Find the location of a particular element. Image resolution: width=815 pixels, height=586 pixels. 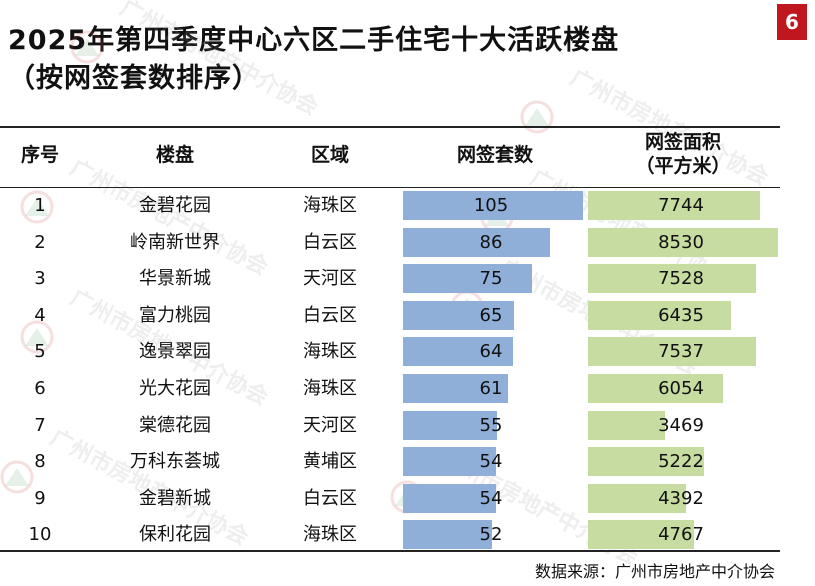

row-name: 华景新城 is located at coordinates (175, 279).